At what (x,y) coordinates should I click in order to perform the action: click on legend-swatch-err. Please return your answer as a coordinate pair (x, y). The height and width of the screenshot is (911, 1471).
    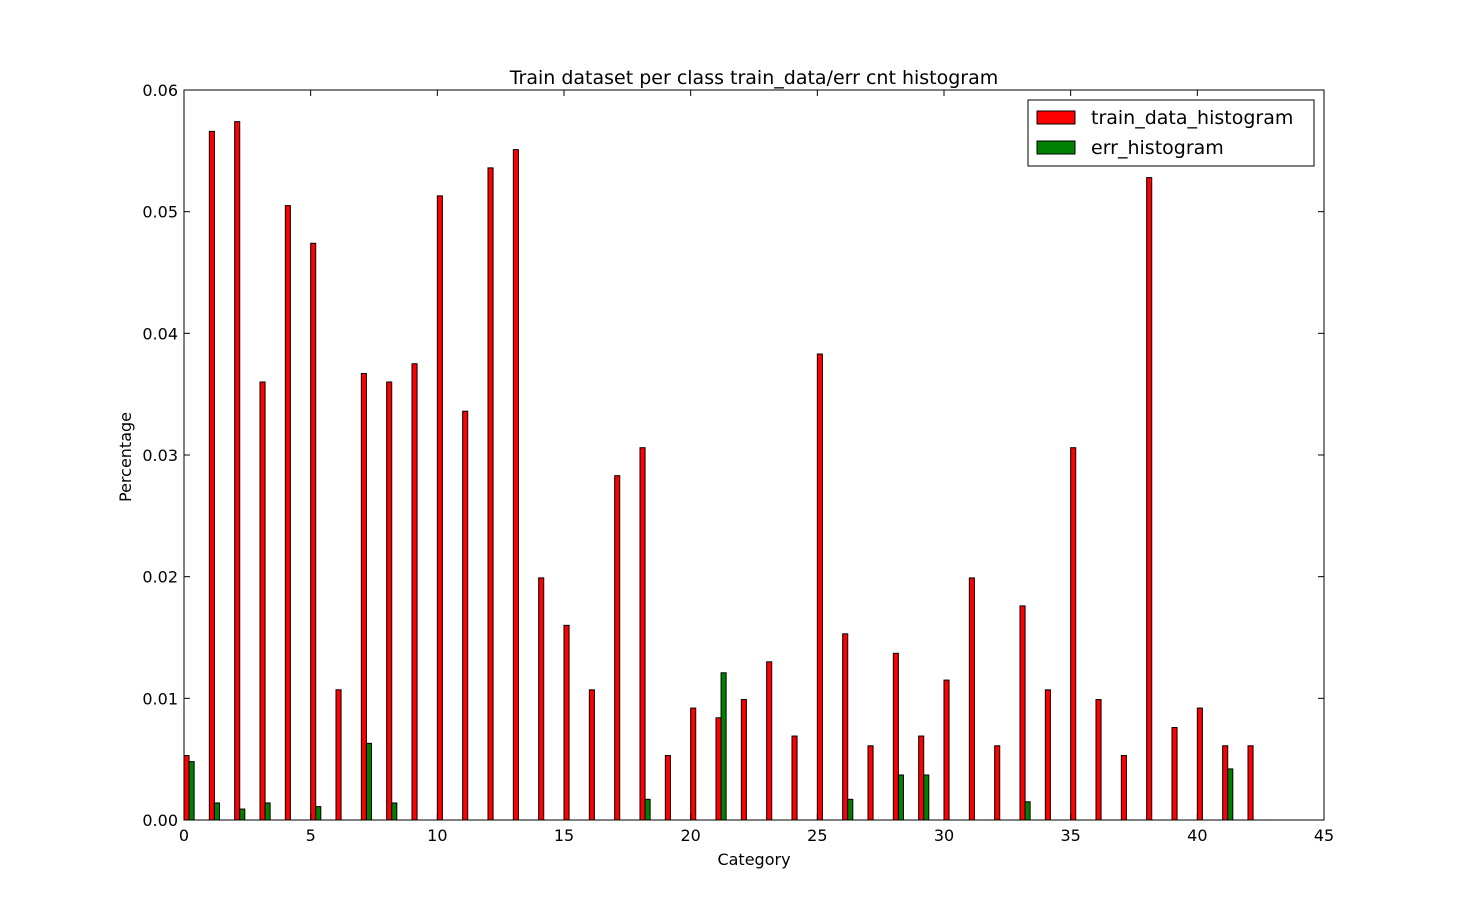
    Looking at the image, I should click on (1056, 147).